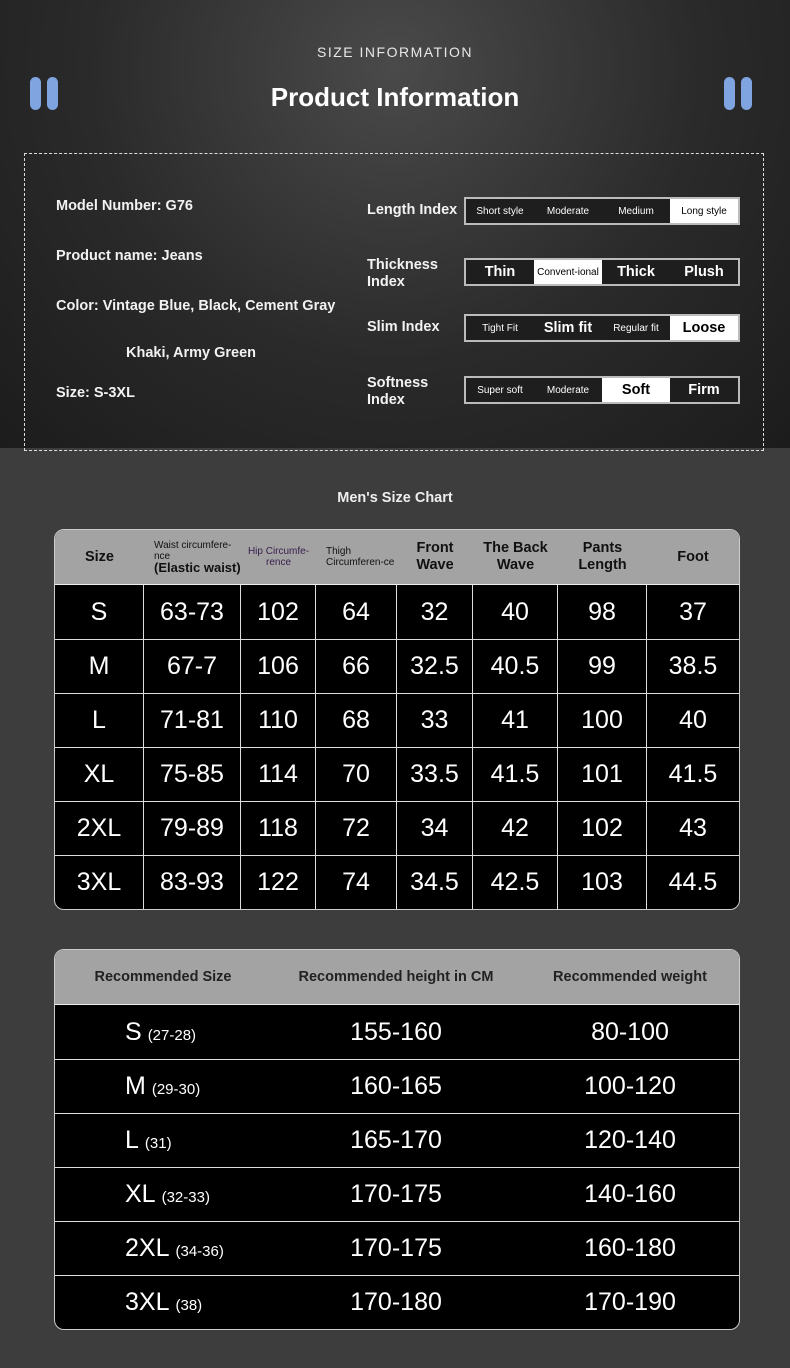 The height and width of the screenshot is (1368, 790). I want to click on table-row: M (29-30) 160-165 100-120, so click(397, 1086).